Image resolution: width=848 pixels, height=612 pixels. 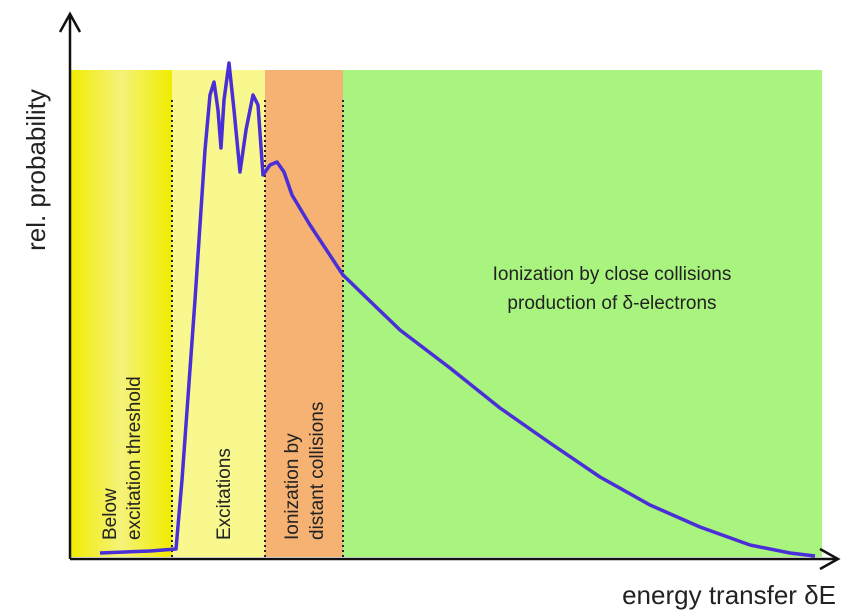 I want to click on y-axis-label: rel. probability, so click(x=36, y=170).